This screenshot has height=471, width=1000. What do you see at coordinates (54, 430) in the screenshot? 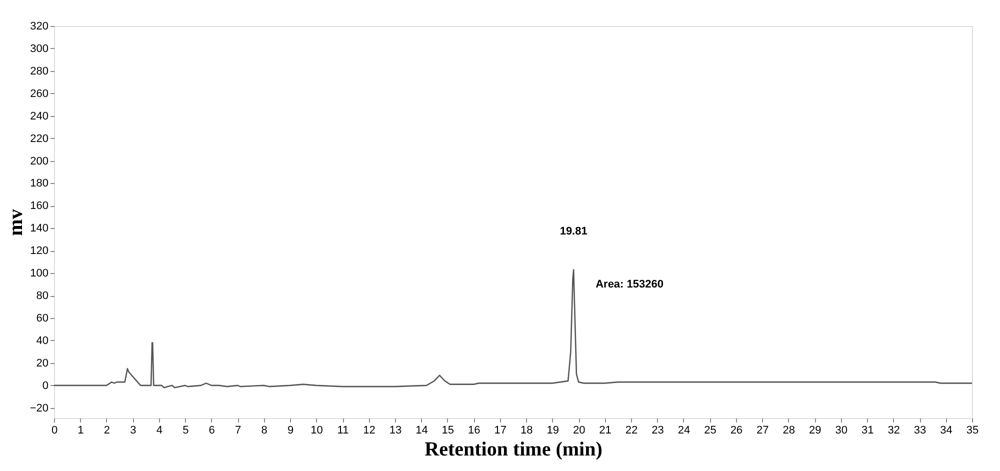
I see `x-tick-label: 0` at bounding box center [54, 430].